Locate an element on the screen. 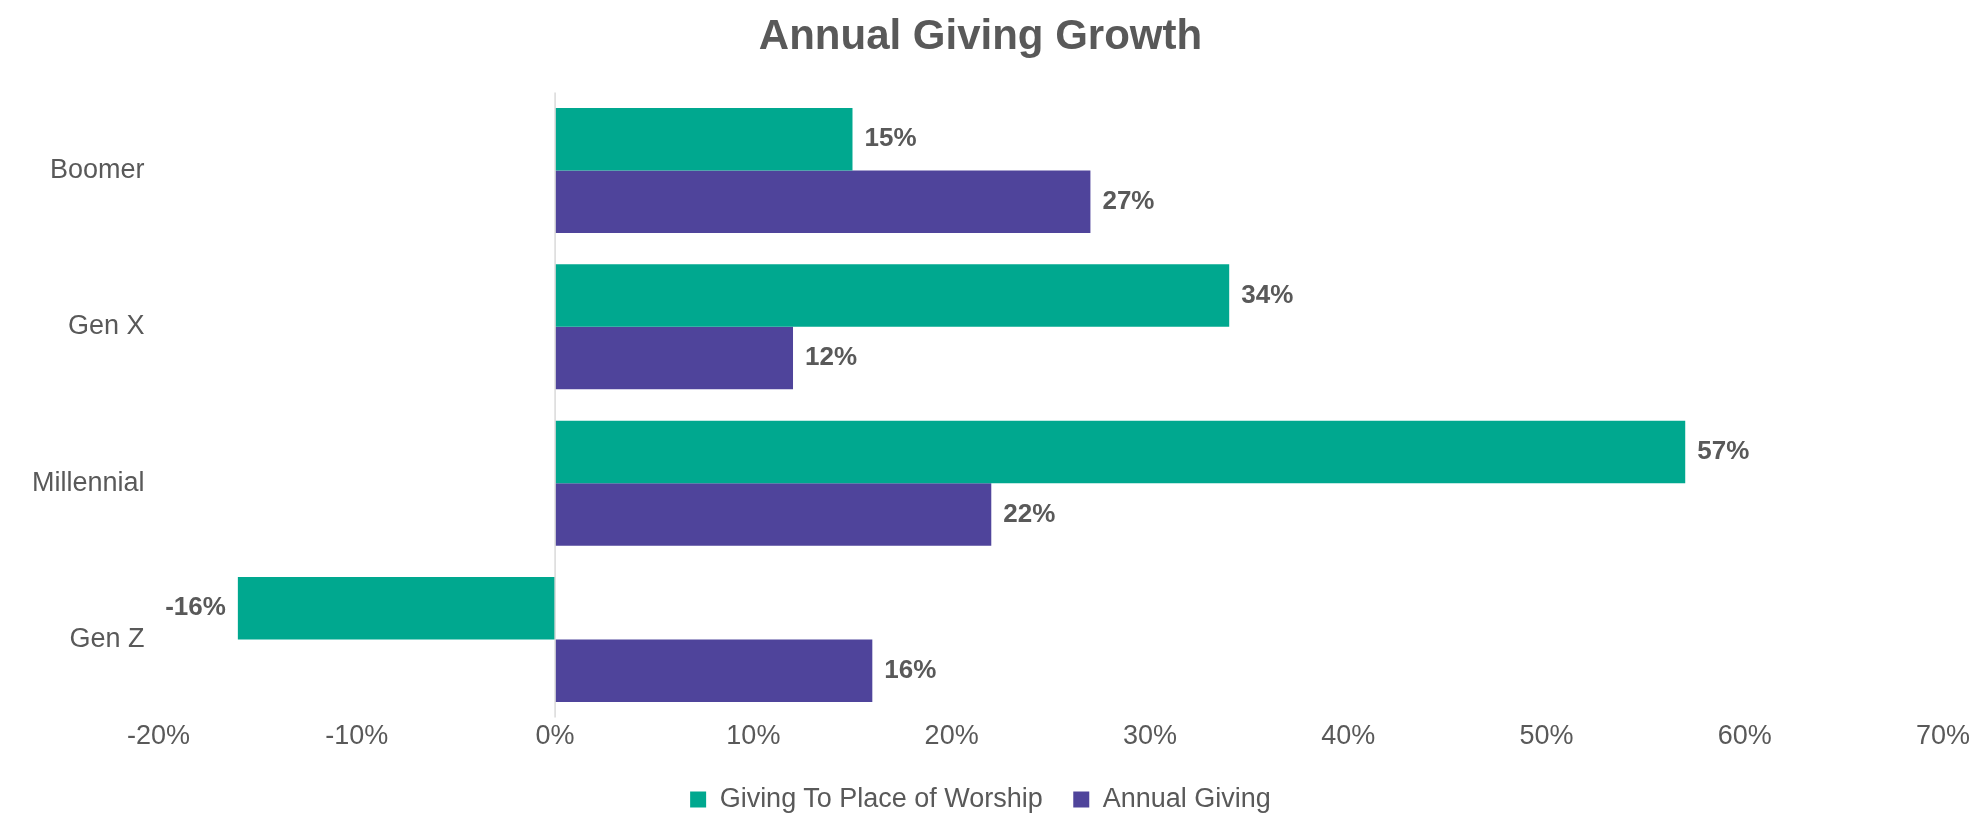 The height and width of the screenshot is (837, 1987). data-label: 16% is located at coordinates (910, 668).